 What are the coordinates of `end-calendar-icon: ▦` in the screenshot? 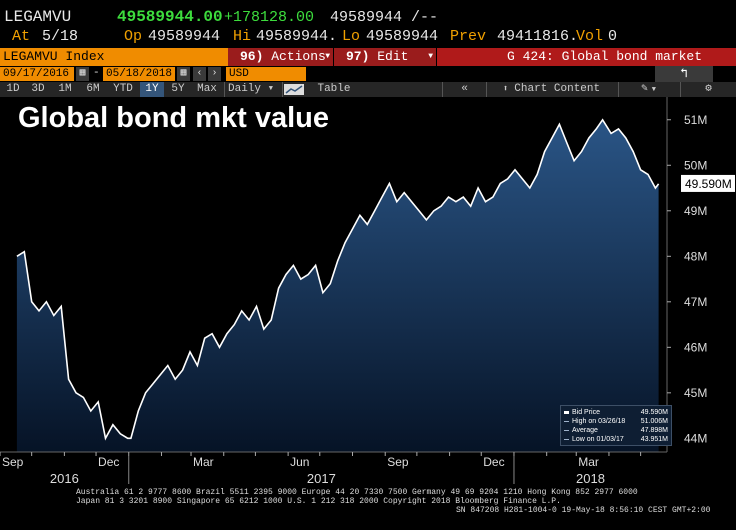 It's located at (183, 74).